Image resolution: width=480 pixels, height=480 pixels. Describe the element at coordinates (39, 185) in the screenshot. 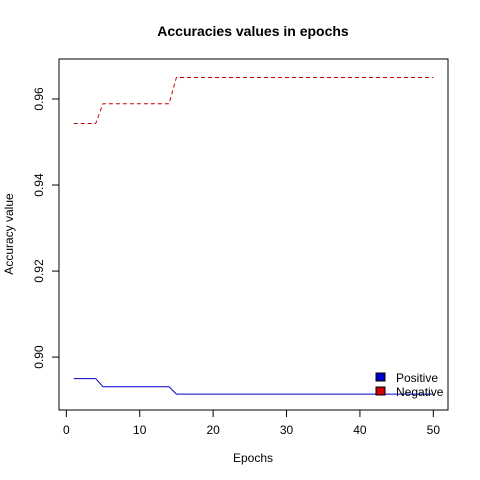

I see `y-tick-label: 0.94` at that location.